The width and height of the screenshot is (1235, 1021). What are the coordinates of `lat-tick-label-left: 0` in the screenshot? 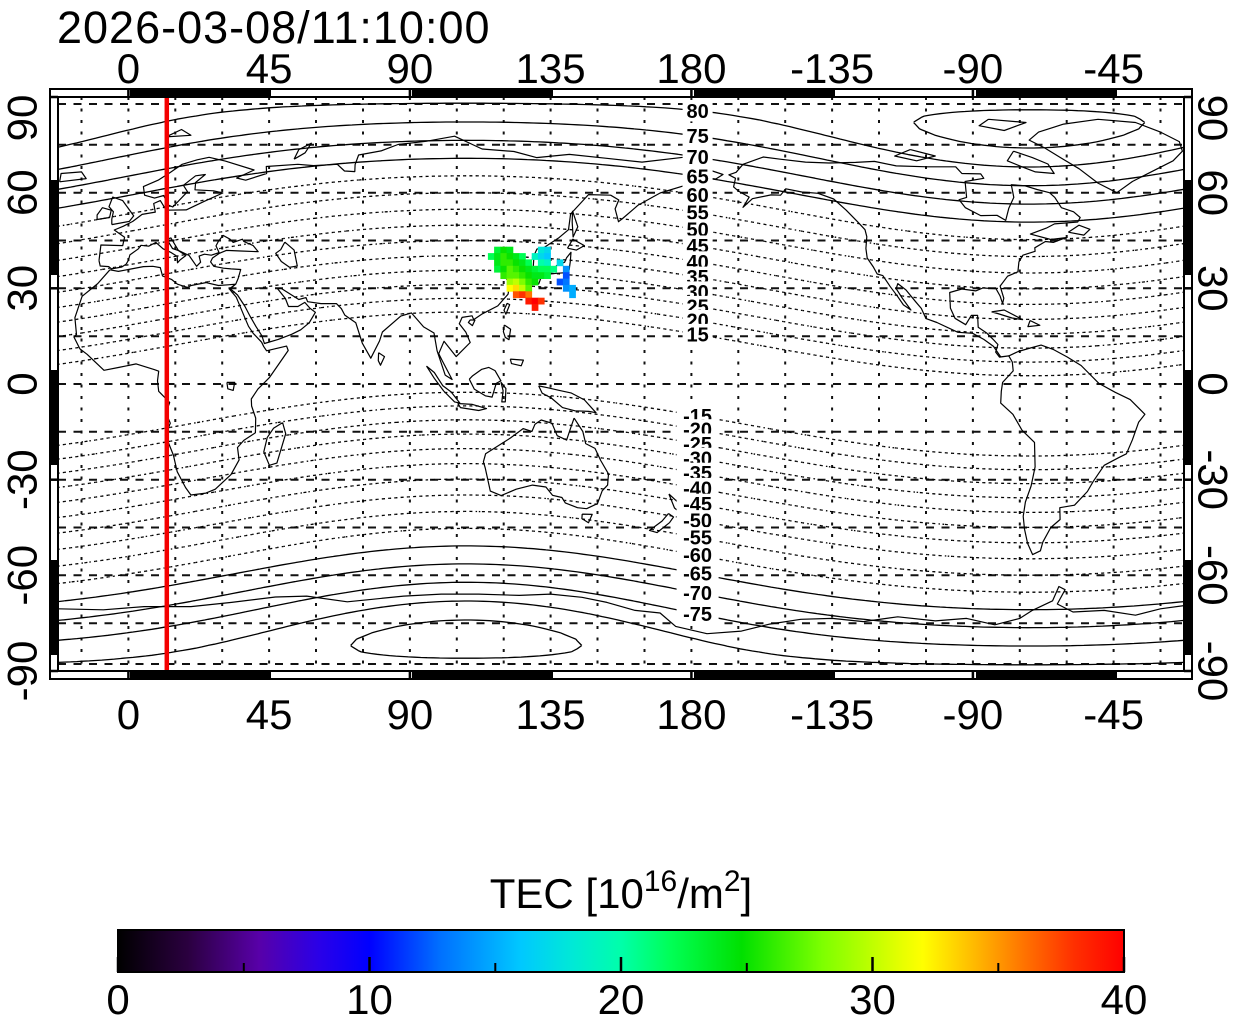 It's located at (23, 383).